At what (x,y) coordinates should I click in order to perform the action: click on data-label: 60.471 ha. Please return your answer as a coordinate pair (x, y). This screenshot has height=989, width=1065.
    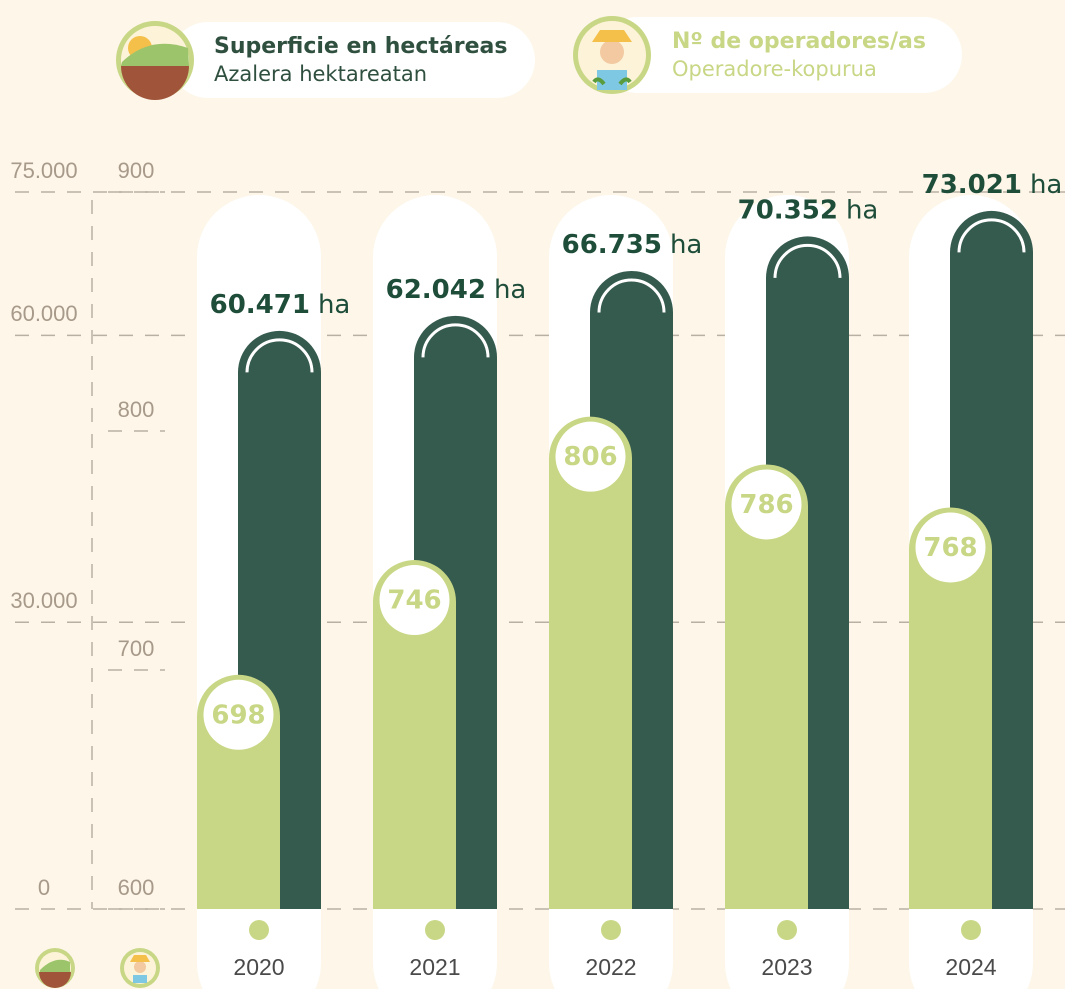
    Looking at the image, I should click on (280, 304).